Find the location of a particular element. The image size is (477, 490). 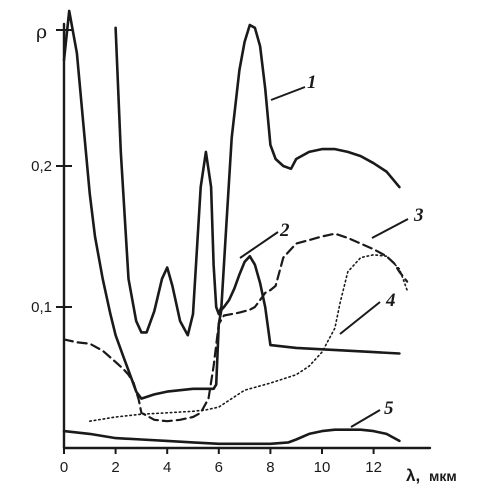

x-tick-label: 12 is located at coordinates (373, 467).